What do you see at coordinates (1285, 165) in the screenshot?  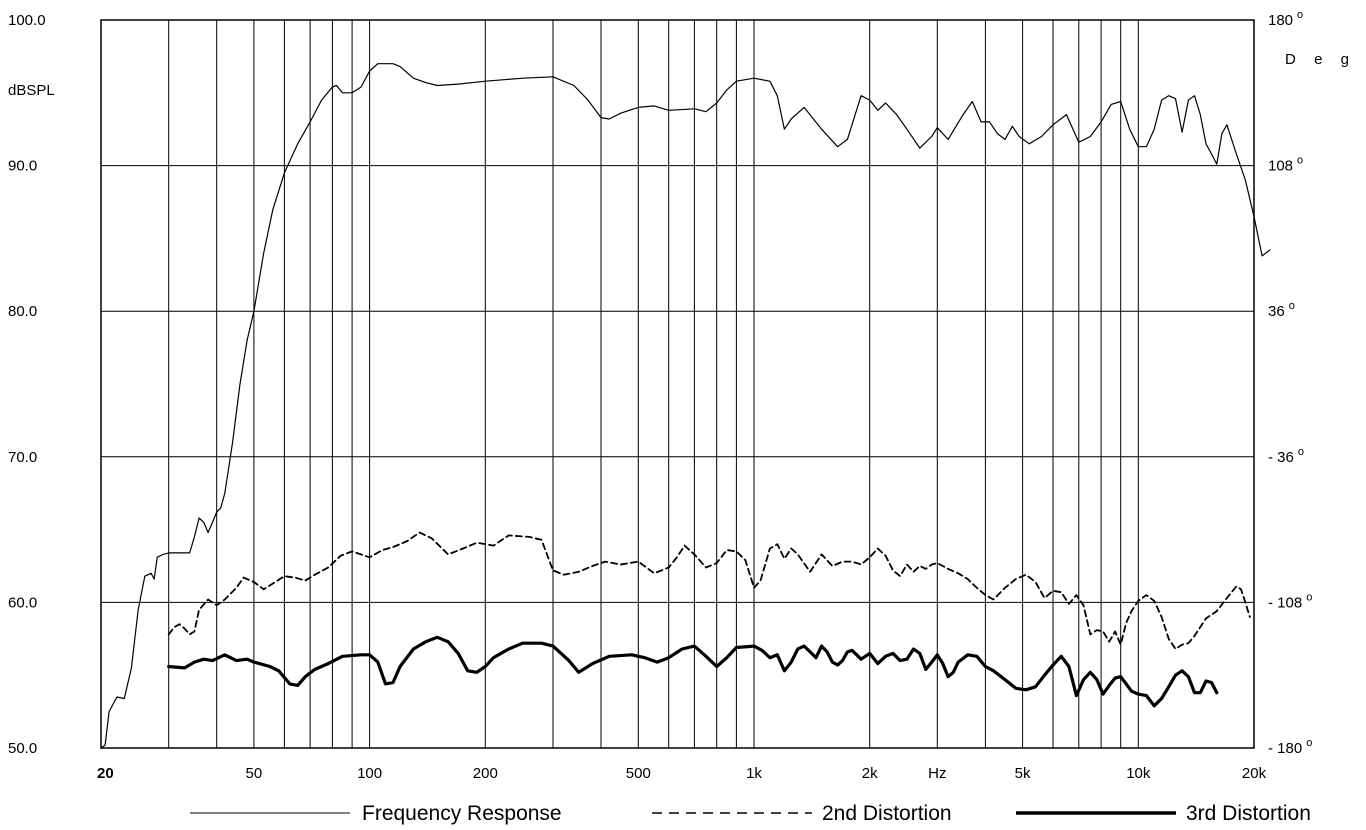 I see `y-right-tick-label: 108 o` at bounding box center [1285, 165].